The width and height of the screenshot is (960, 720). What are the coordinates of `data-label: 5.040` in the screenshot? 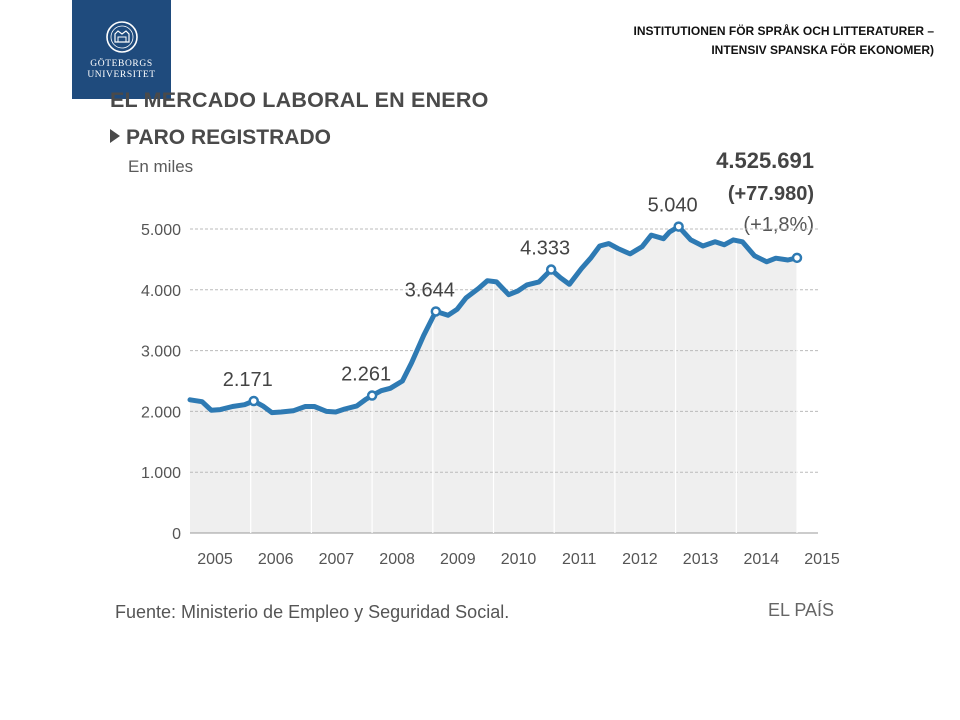 It's located at (673, 206).